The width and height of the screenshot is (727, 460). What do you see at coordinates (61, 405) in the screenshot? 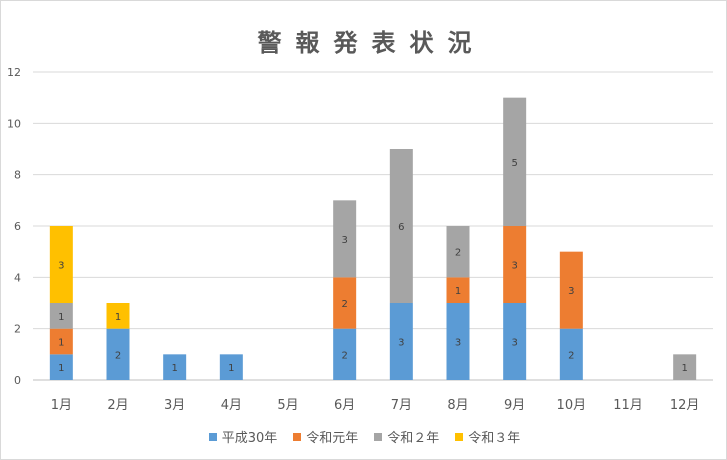
I see `x-tick-label: 1月` at bounding box center [61, 405].